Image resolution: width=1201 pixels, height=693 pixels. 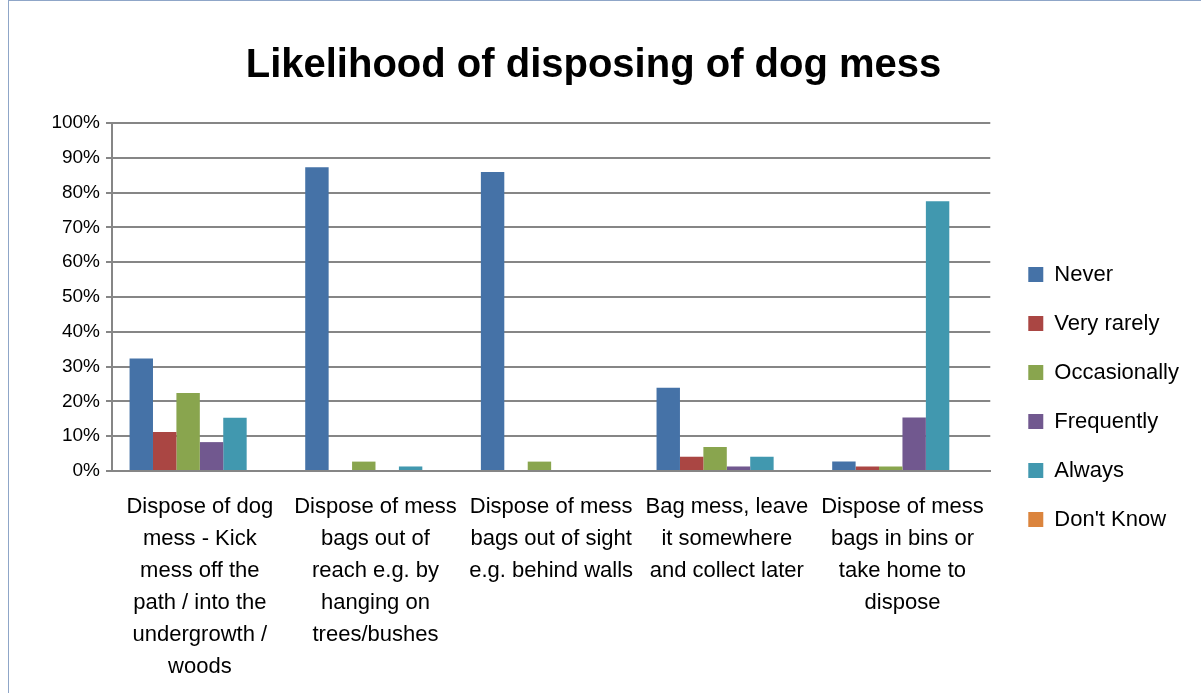 I want to click on y-tick-label: 10%, so click(x=81, y=435).